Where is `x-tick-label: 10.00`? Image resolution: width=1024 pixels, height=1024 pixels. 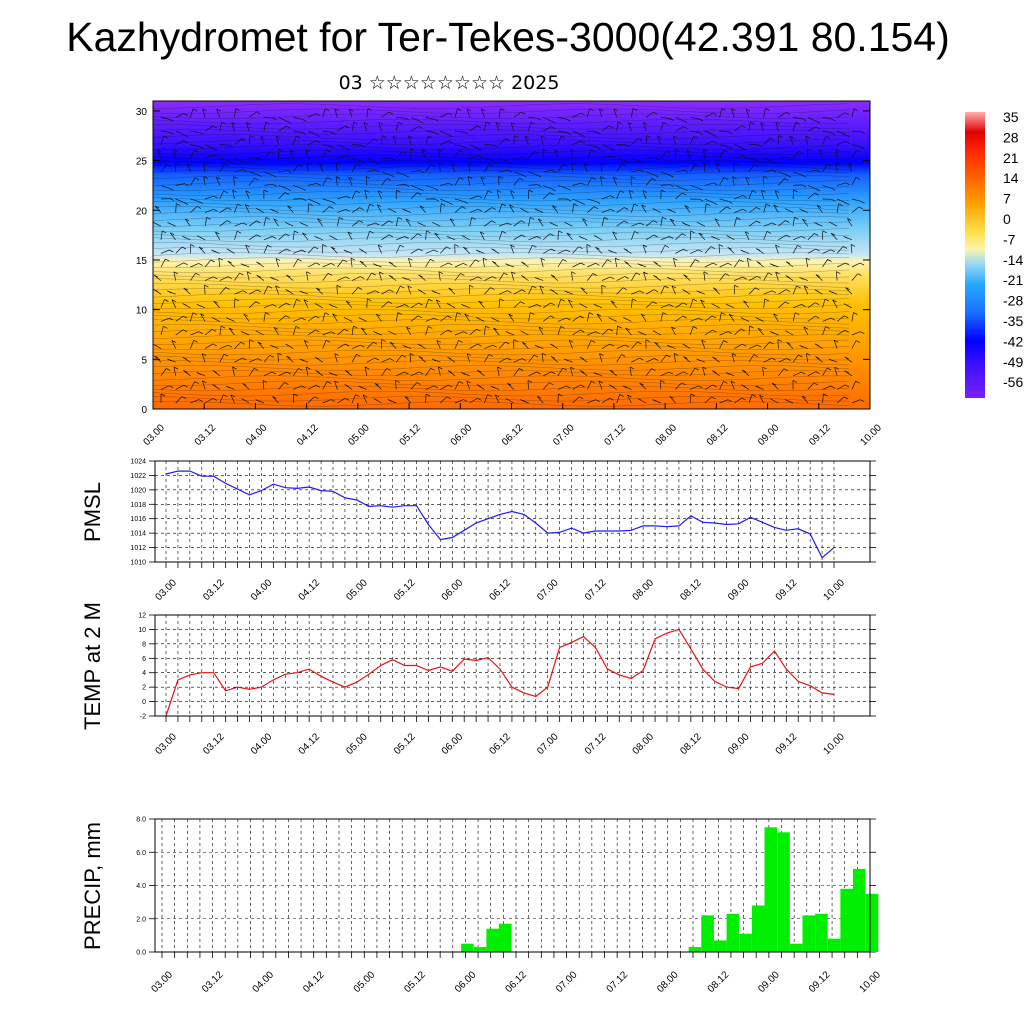
x-tick-label: 10.00 is located at coordinates (870, 982).